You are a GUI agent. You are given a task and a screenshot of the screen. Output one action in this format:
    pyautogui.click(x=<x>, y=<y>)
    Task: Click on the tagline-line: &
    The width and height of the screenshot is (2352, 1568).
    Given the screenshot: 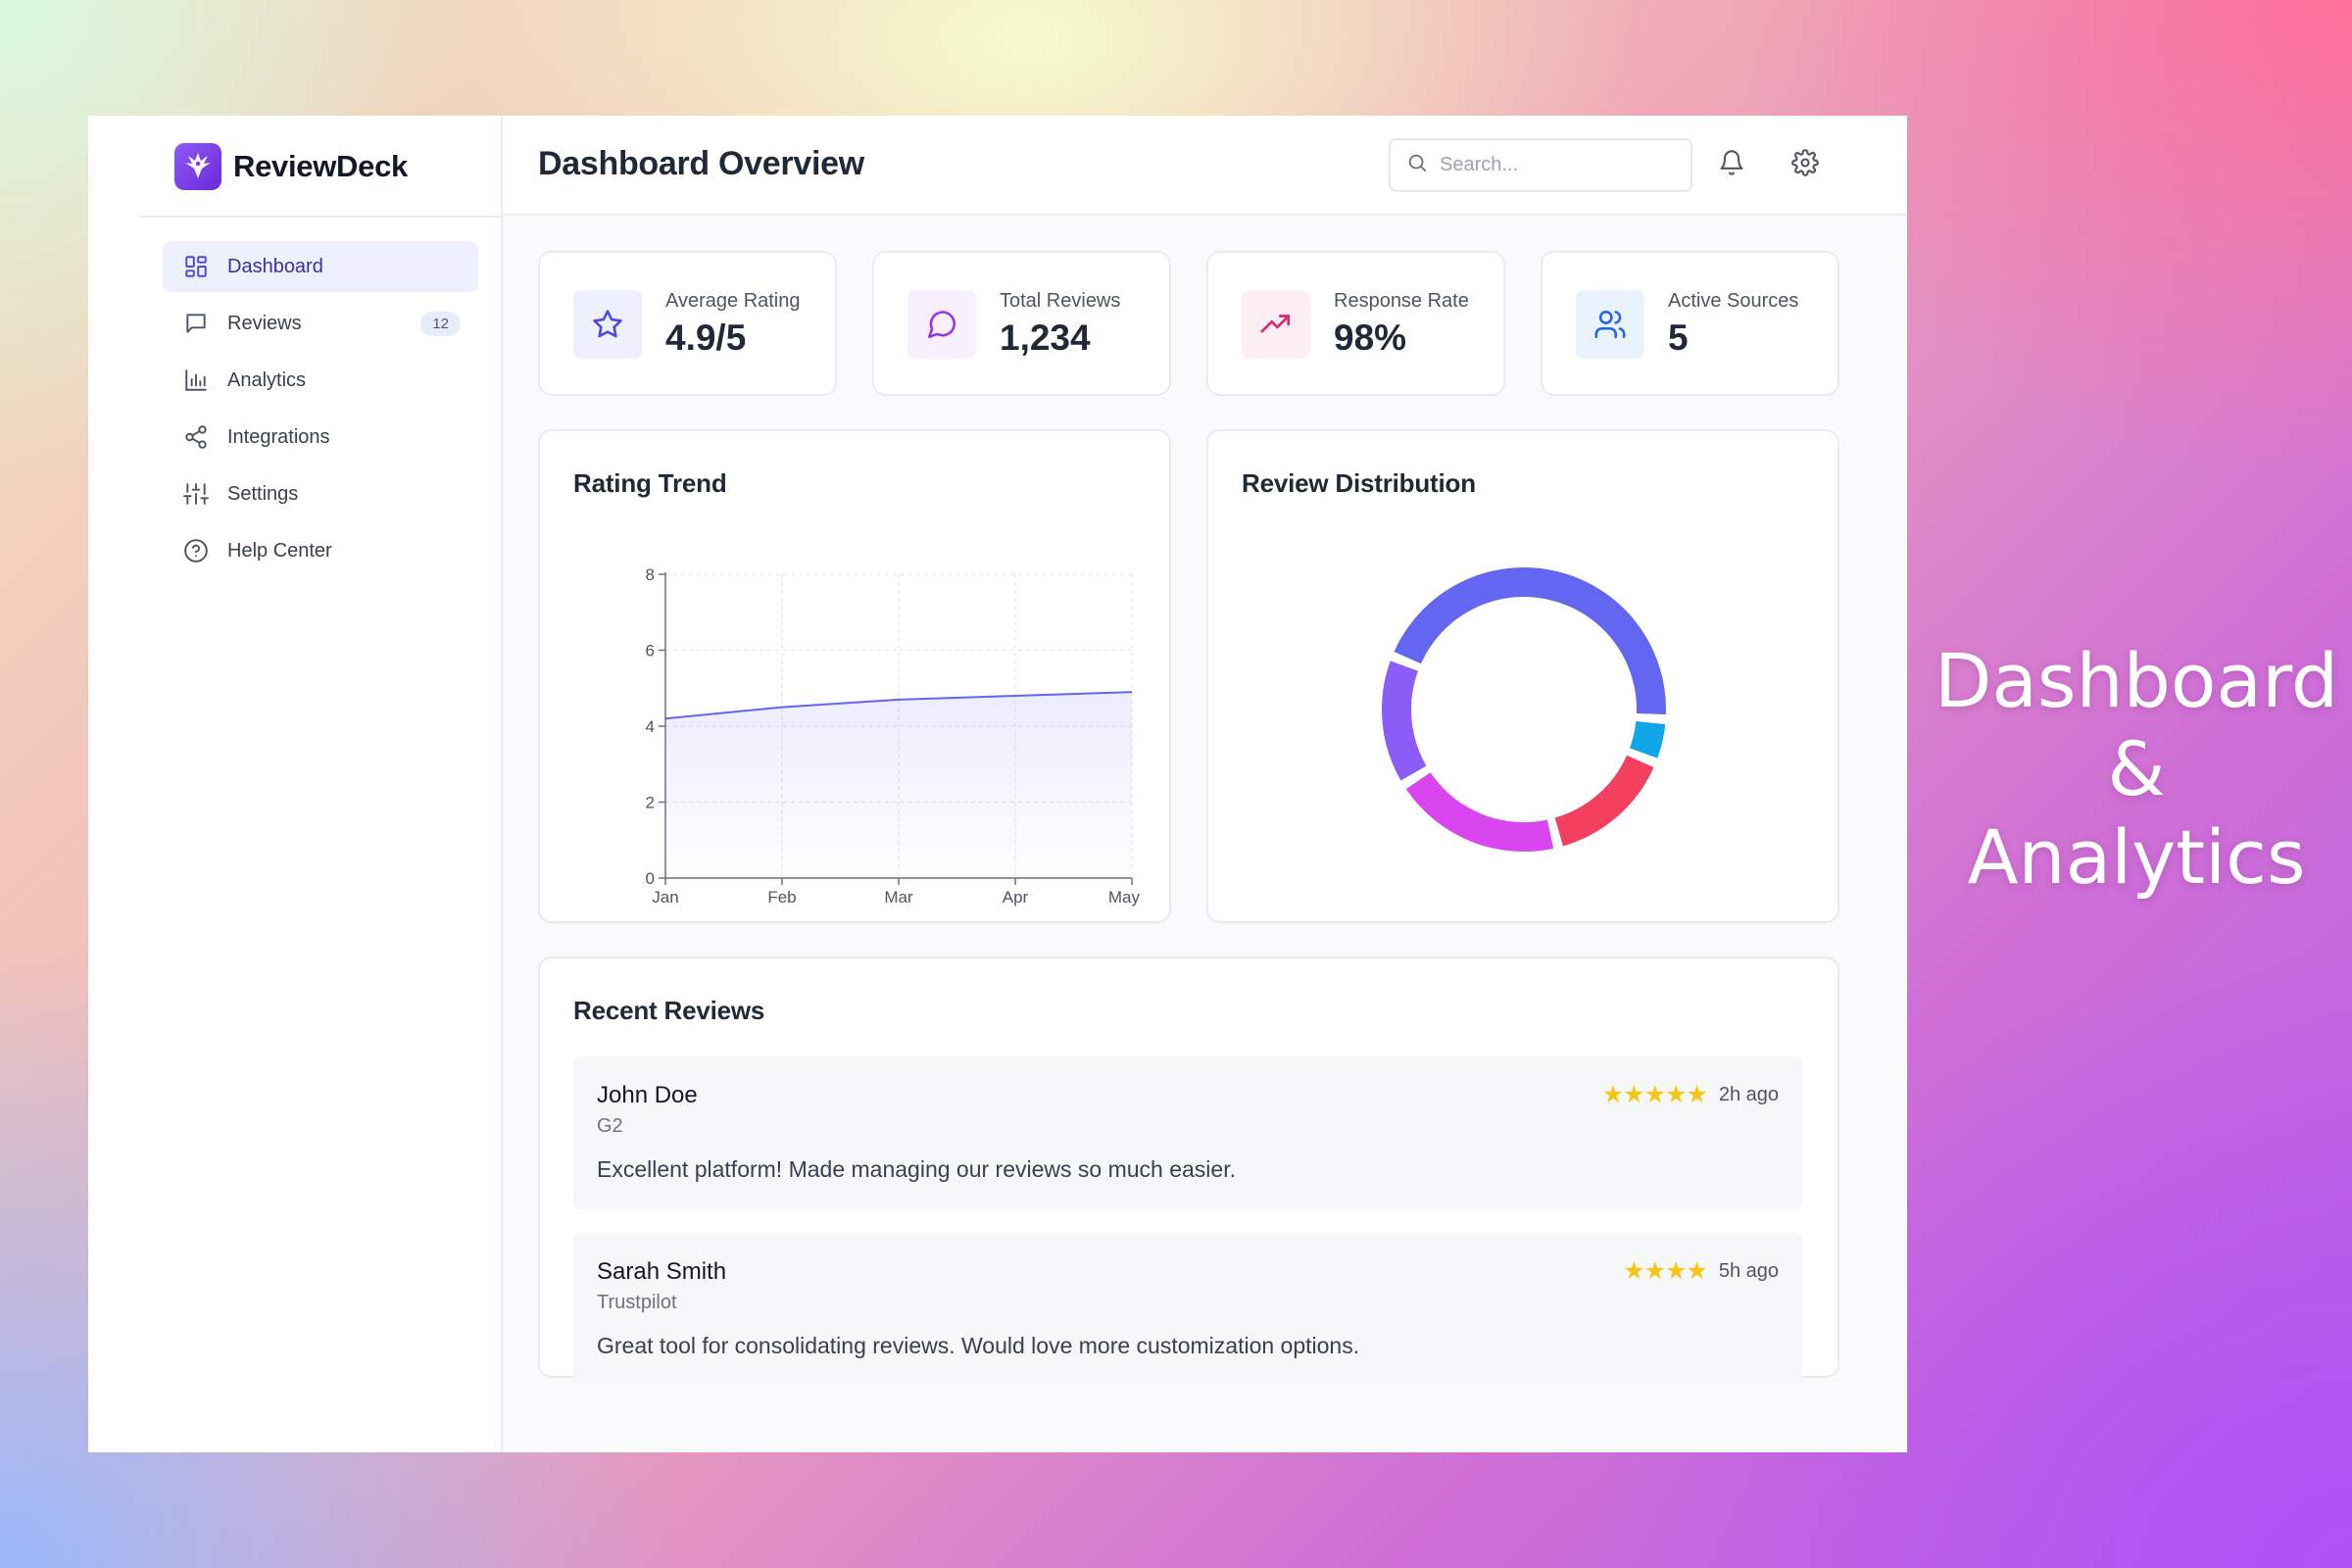 What is the action you would take?
    pyautogui.click(x=2136, y=768)
    